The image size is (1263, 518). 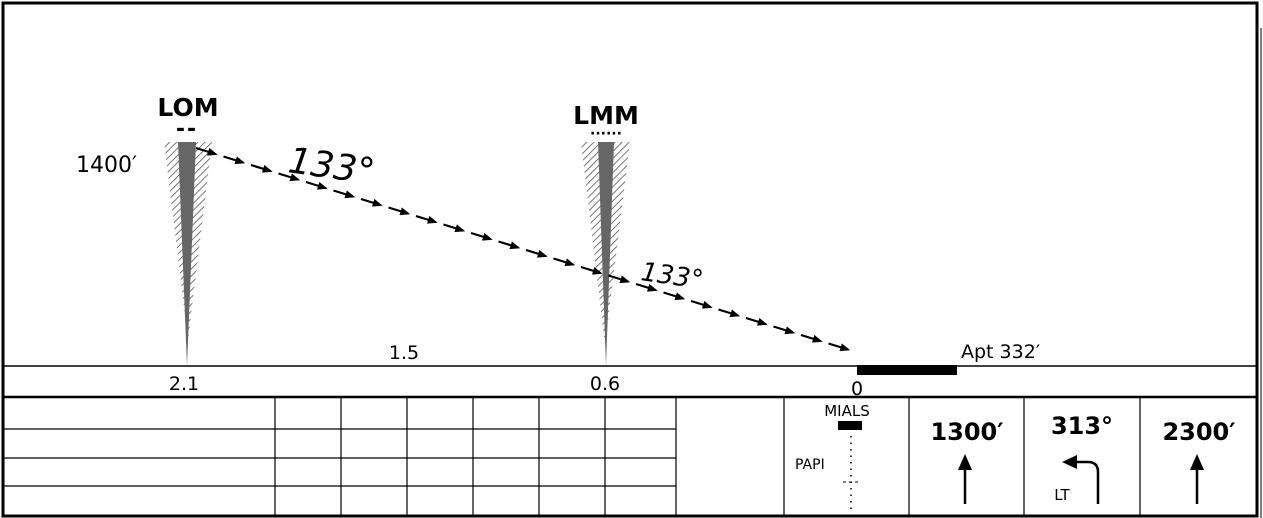 I want to click on papi-label: PAPI, so click(x=810, y=465).